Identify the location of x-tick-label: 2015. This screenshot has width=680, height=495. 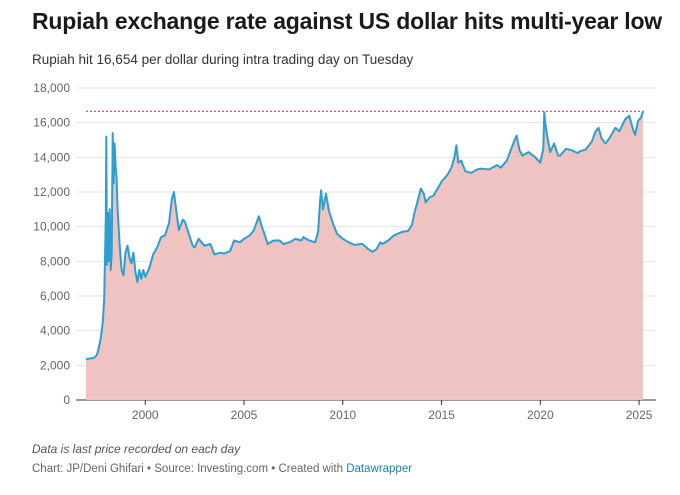
(441, 415).